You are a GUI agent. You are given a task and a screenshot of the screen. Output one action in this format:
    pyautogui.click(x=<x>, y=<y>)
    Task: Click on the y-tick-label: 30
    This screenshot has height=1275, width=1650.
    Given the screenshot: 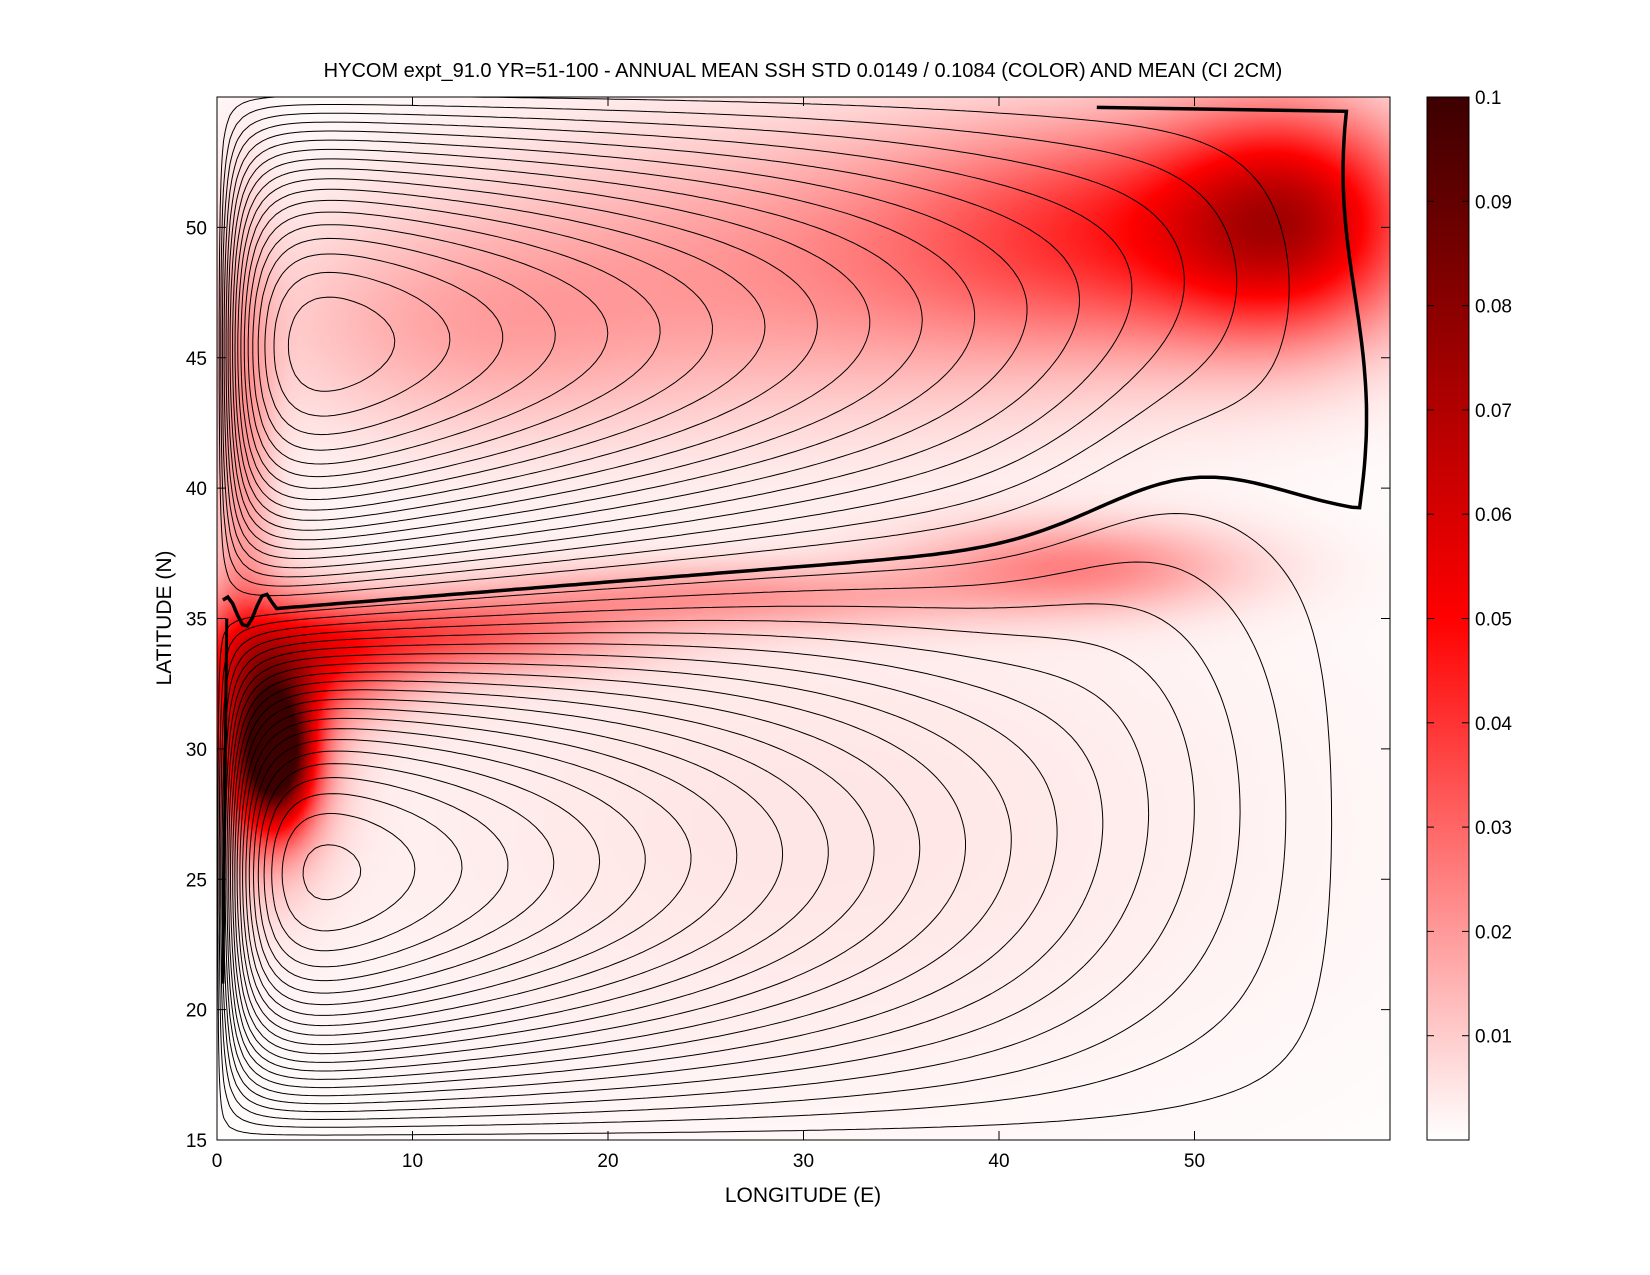 What is the action you would take?
    pyautogui.click(x=196, y=750)
    